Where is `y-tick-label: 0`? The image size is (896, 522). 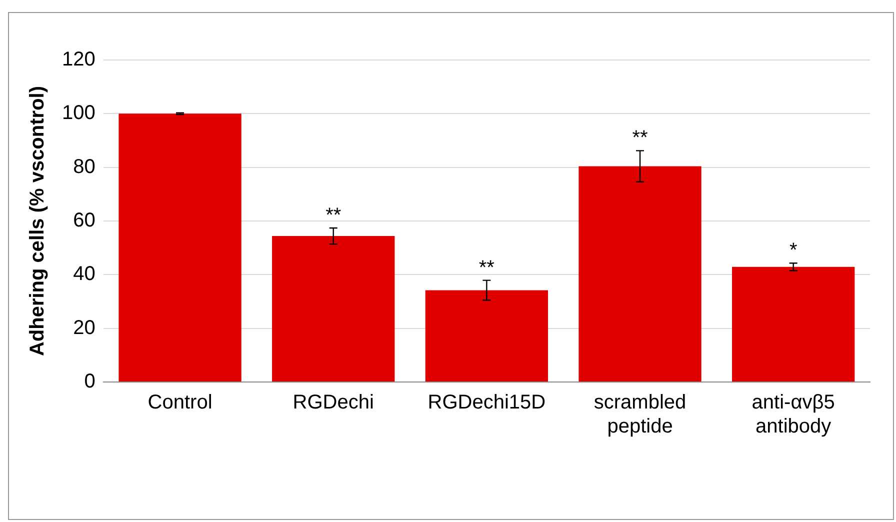 y-tick-label: 0 is located at coordinates (90, 381).